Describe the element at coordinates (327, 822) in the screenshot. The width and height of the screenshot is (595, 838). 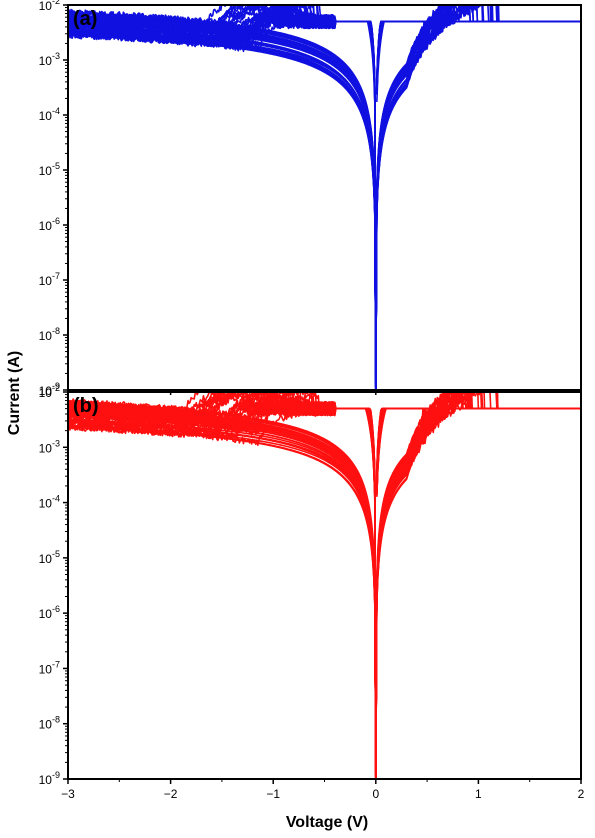
I see `x-axis-title: Voltage (V)` at that location.